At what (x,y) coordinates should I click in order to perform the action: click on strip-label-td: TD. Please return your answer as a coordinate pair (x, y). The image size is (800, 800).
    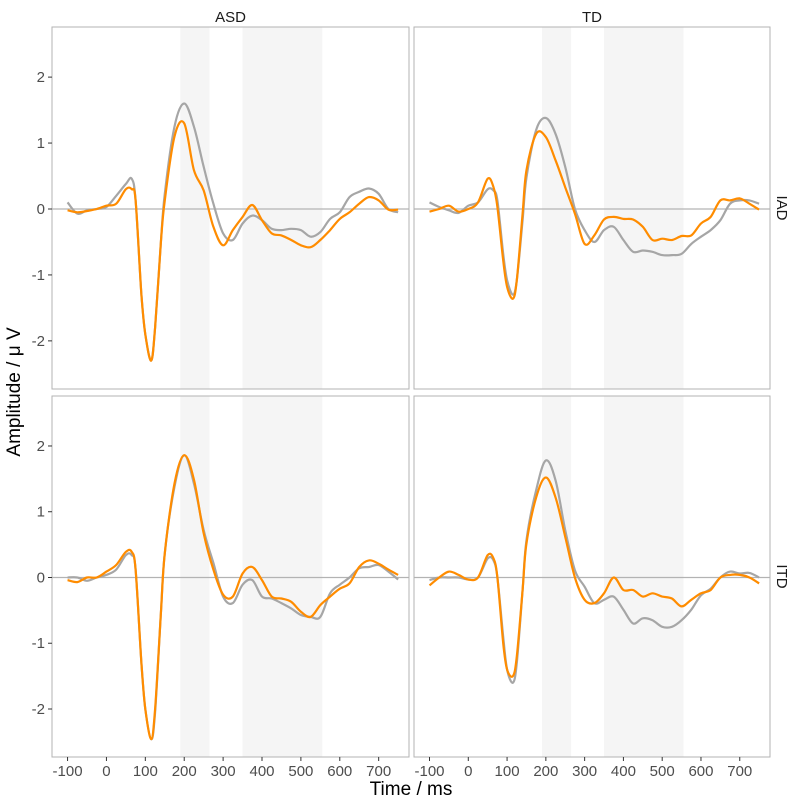
    Looking at the image, I should click on (592, 17).